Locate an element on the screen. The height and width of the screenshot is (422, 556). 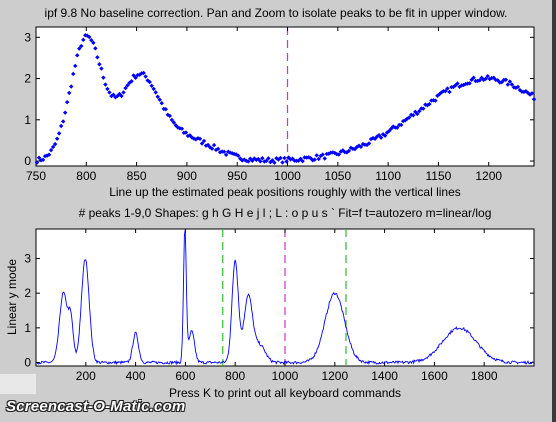
x-tick-label: 1200 is located at coordinates (488, 176).